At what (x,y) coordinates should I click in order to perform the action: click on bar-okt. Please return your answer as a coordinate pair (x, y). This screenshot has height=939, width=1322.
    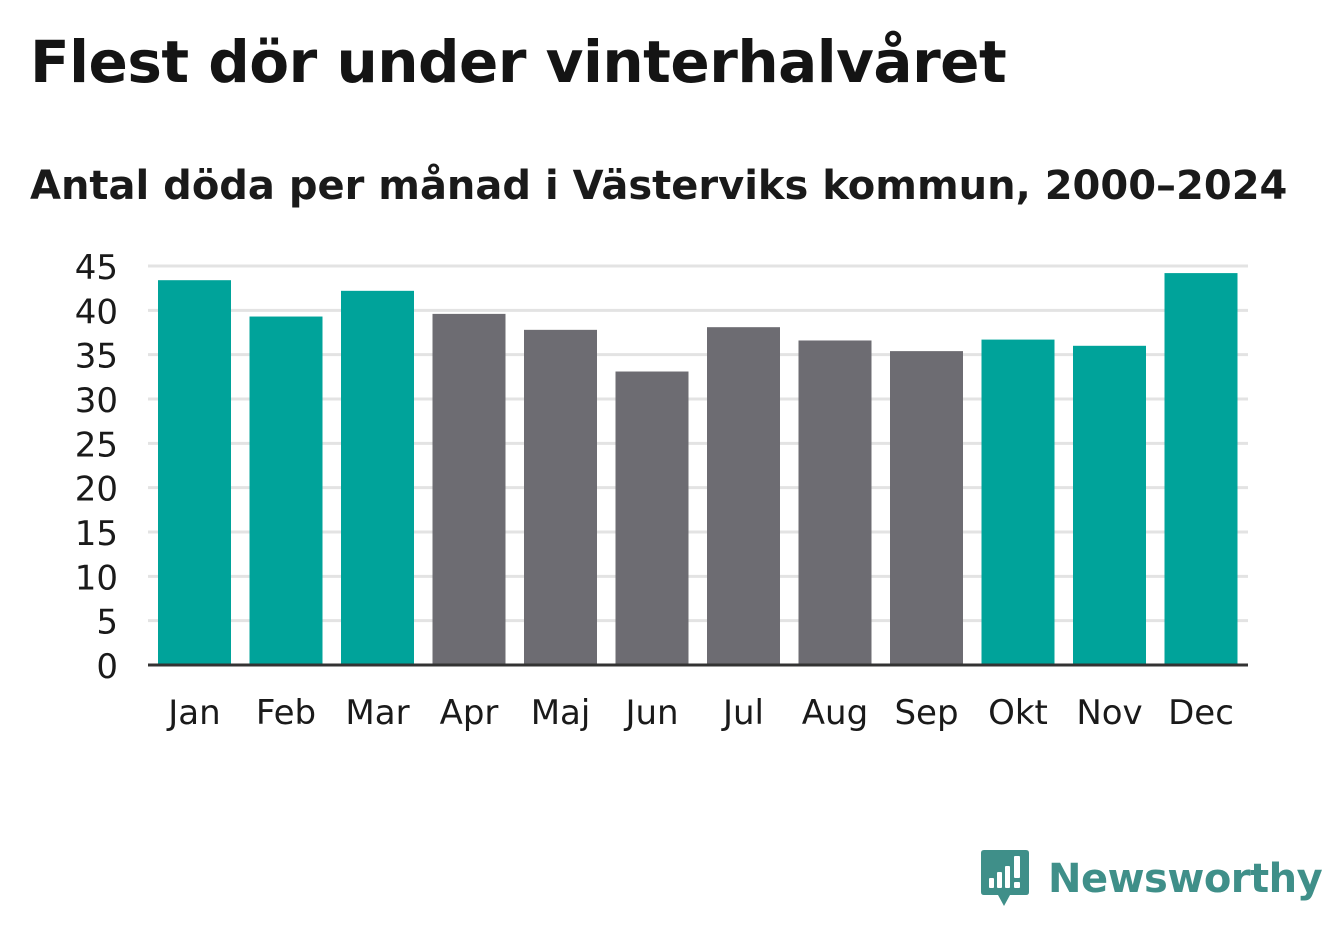
    Looking at the image, I should click on (1018, 502).